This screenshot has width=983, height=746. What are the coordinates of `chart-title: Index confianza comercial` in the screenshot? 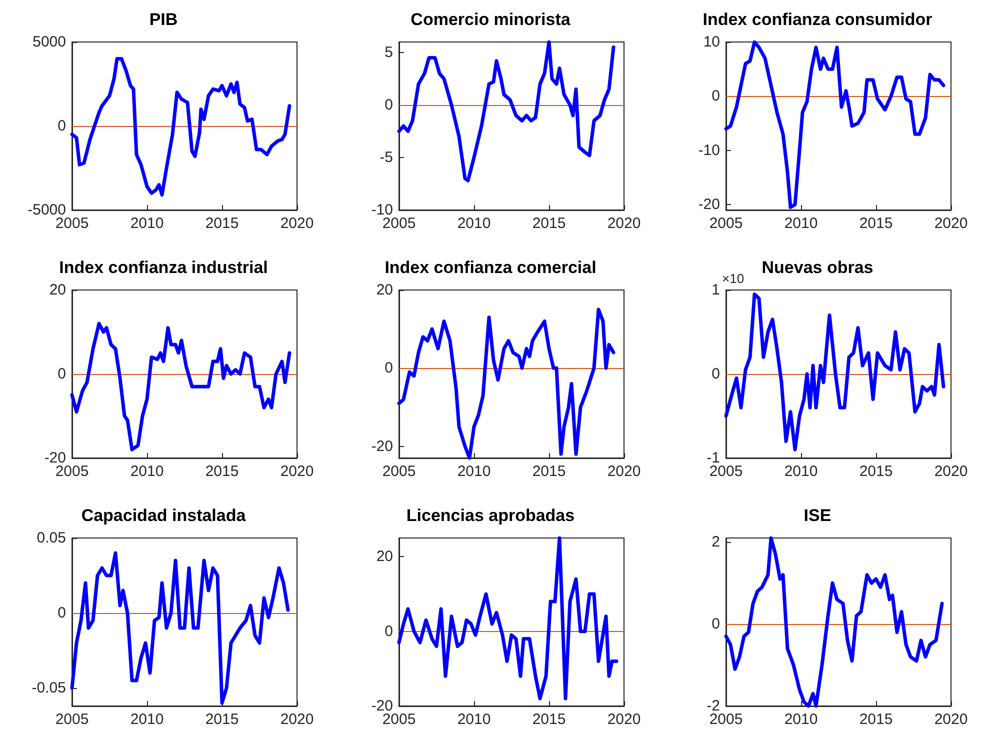 It's located at (490, 267).